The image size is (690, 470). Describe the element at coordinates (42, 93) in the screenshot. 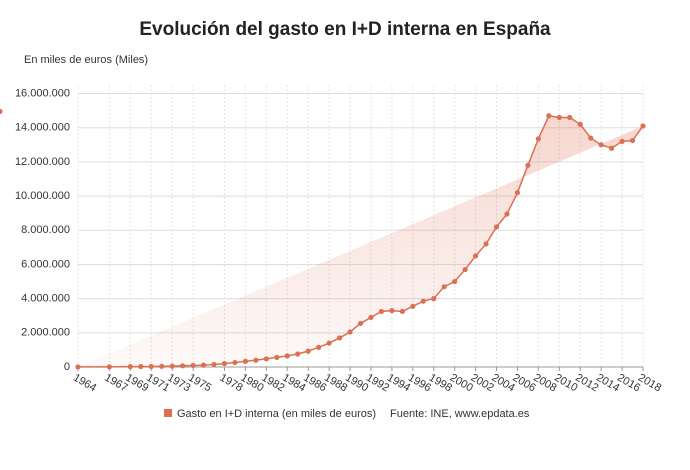

I see `y-tick-label: 16.000.000` at that location.